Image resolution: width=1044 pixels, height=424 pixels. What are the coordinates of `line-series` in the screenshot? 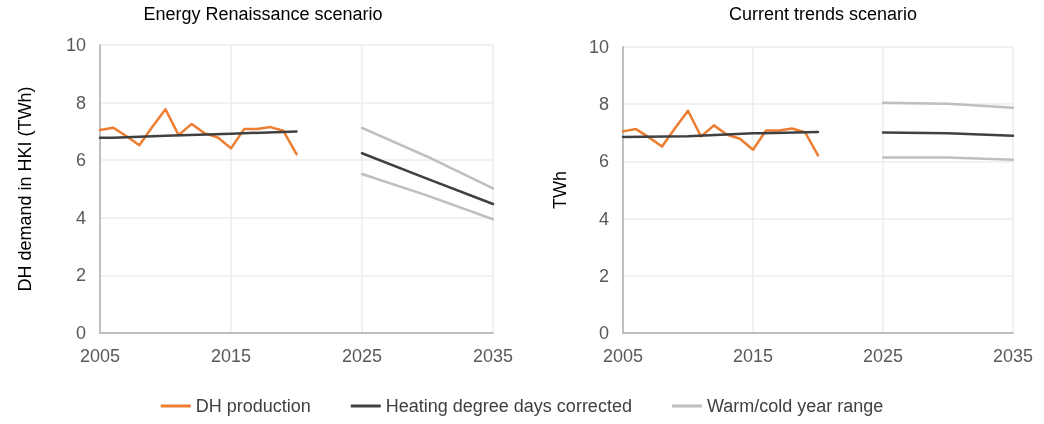 It's located at (198, 131).